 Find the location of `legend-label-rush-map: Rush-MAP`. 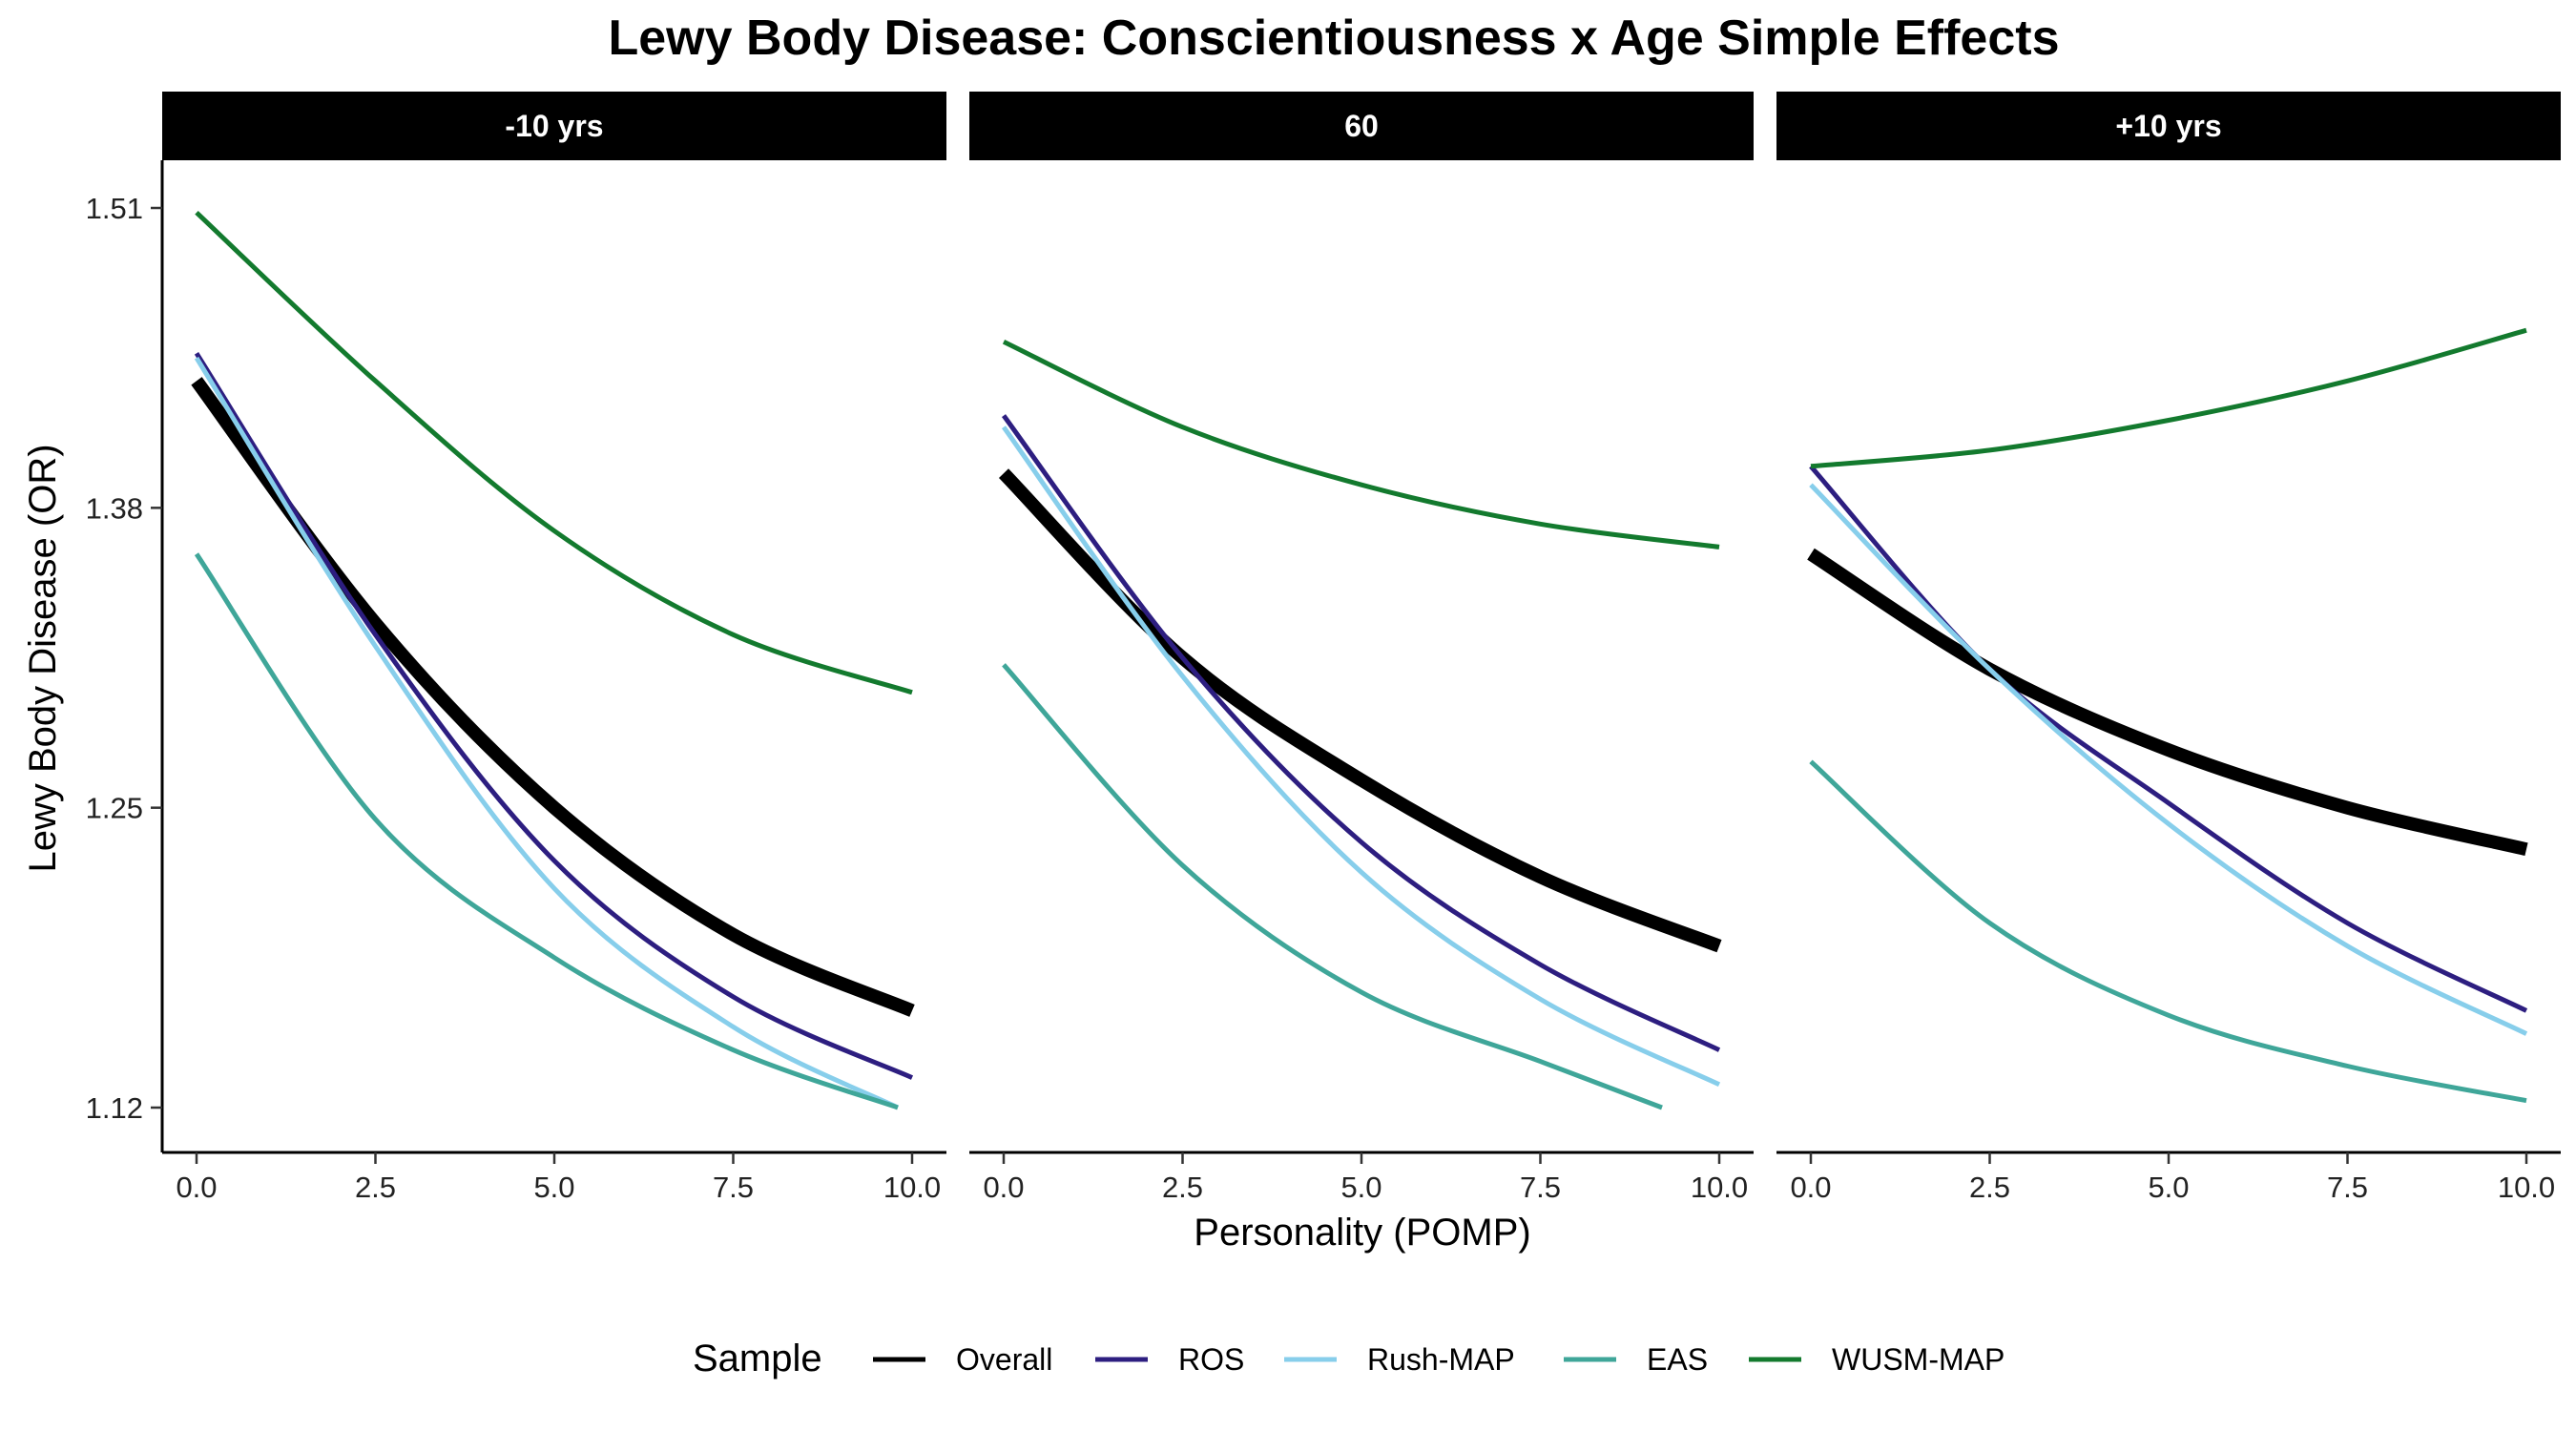

legend-label-rush-map: Rush-MAP is located at coordinates (1441, 1359).